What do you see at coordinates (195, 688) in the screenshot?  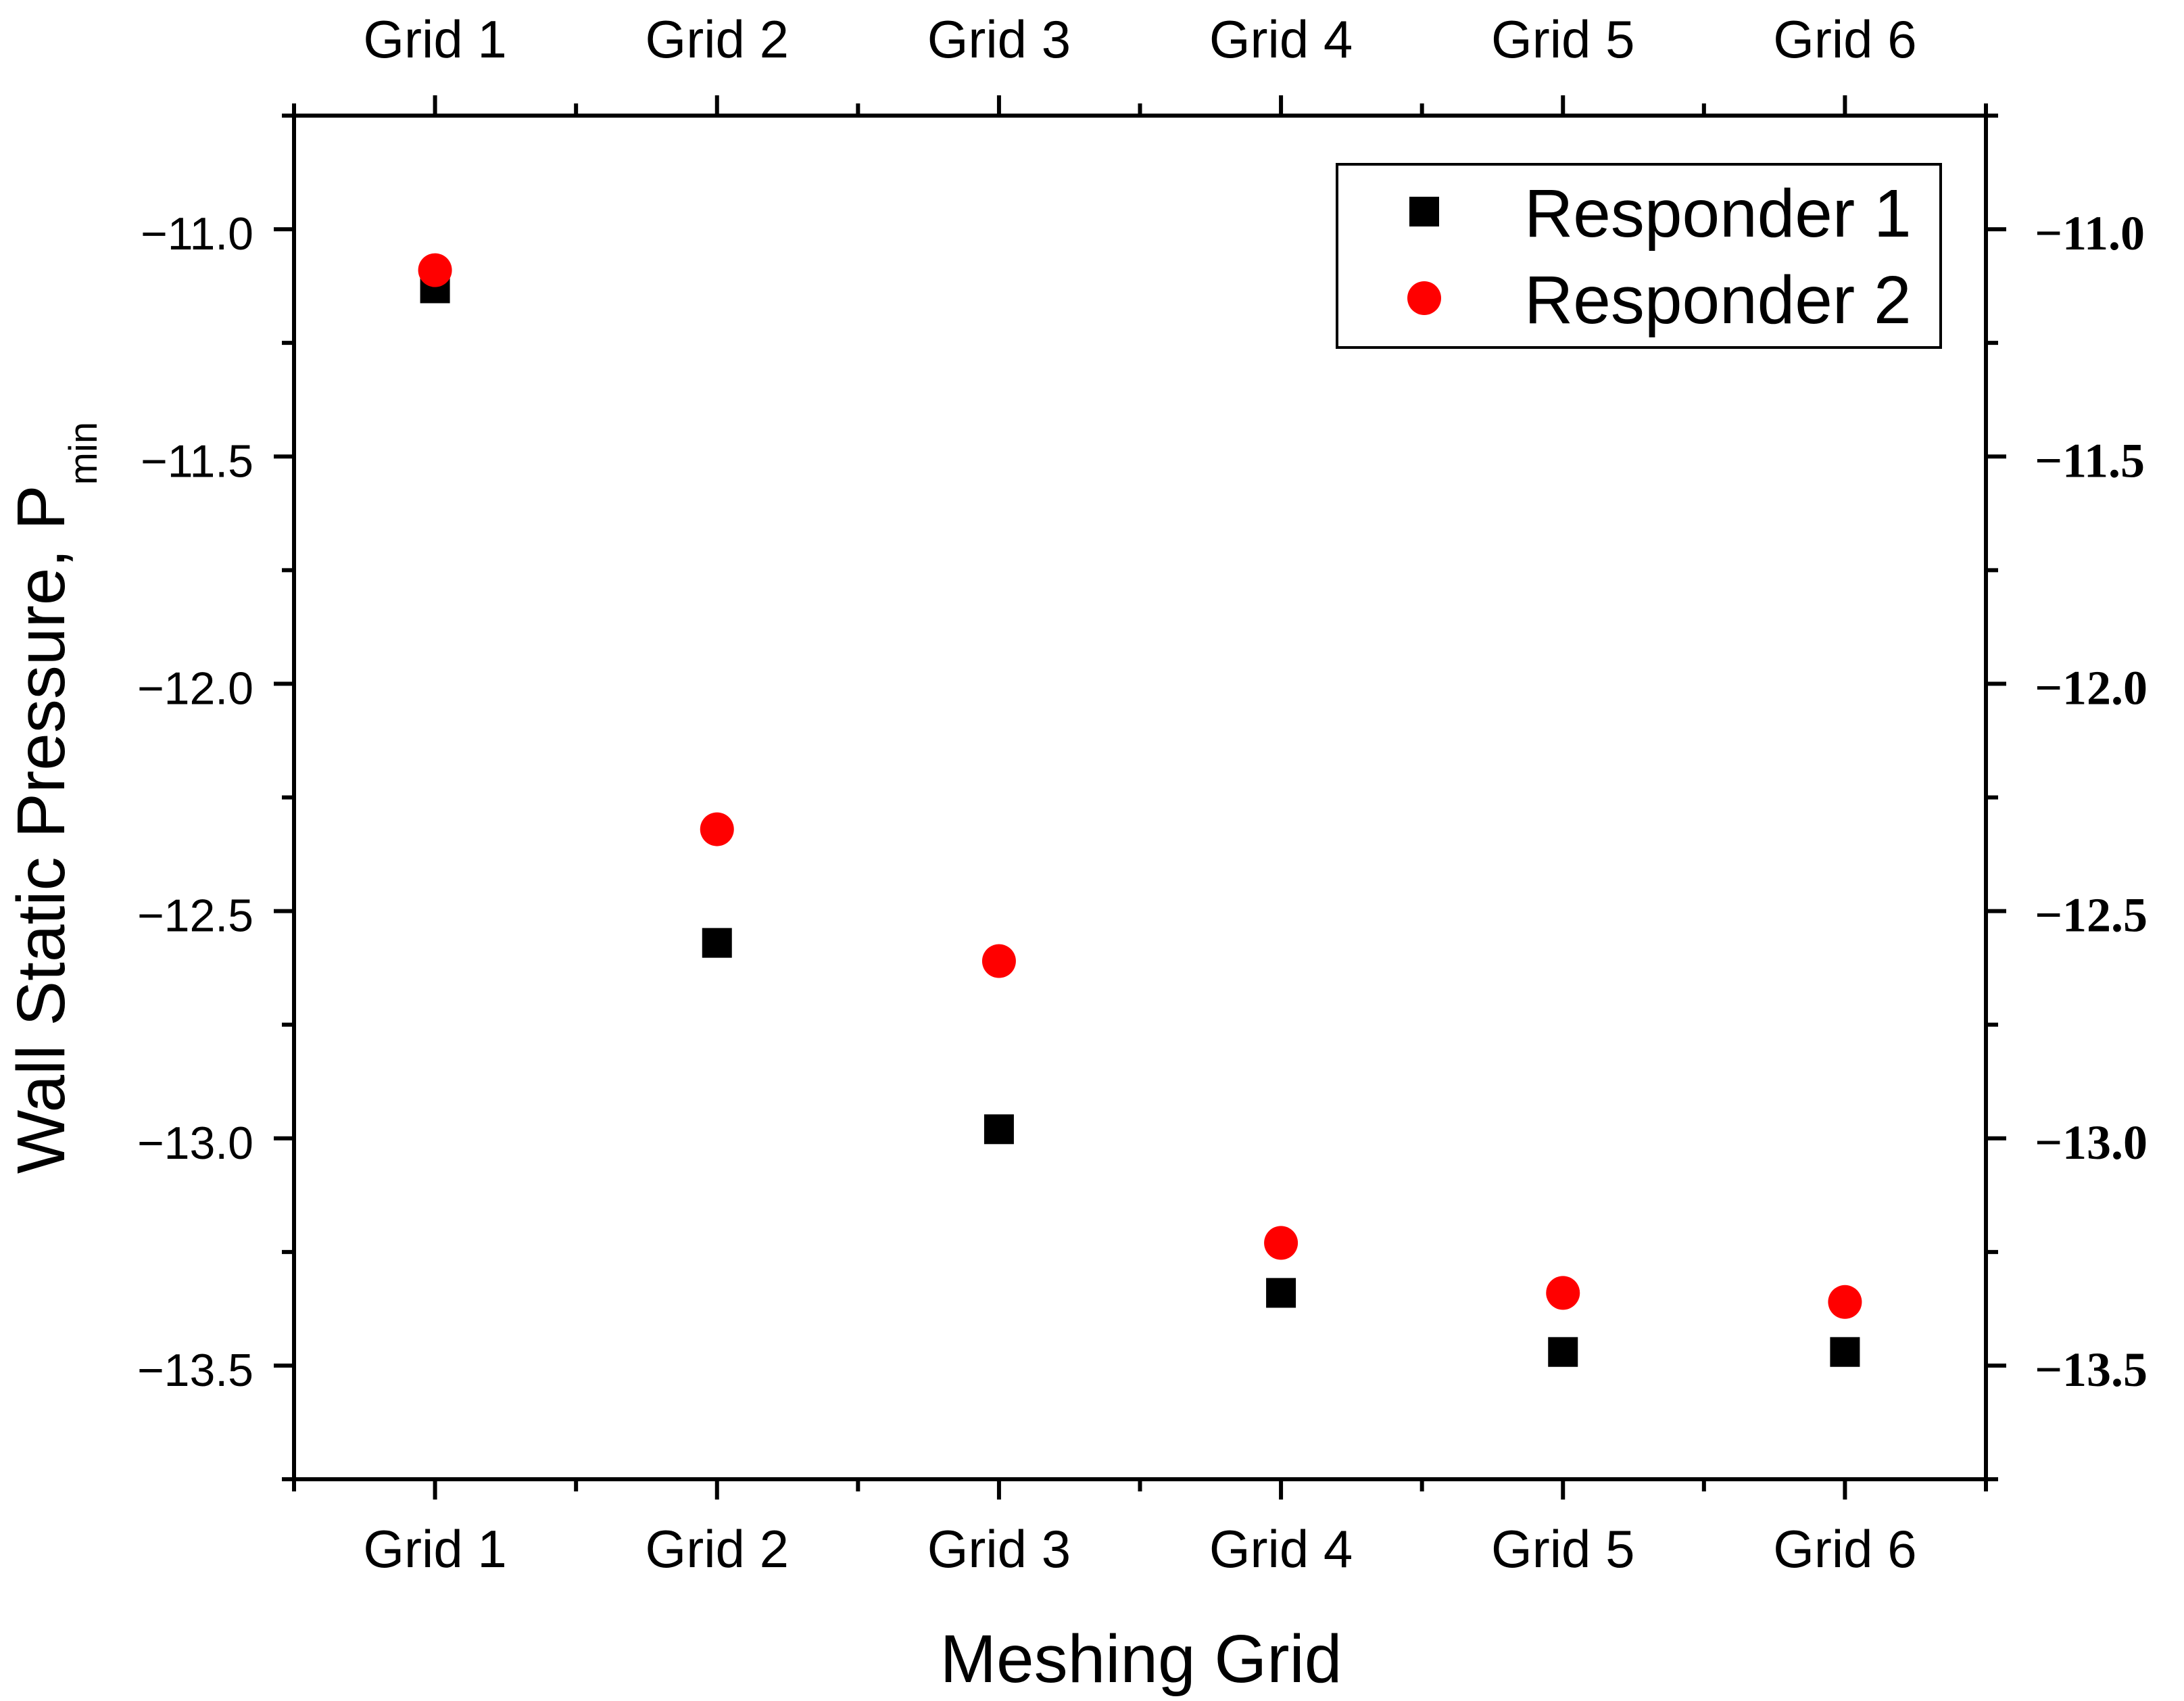 I see `y-left-tick-label: −12.0` at bounding box center [195, 688].